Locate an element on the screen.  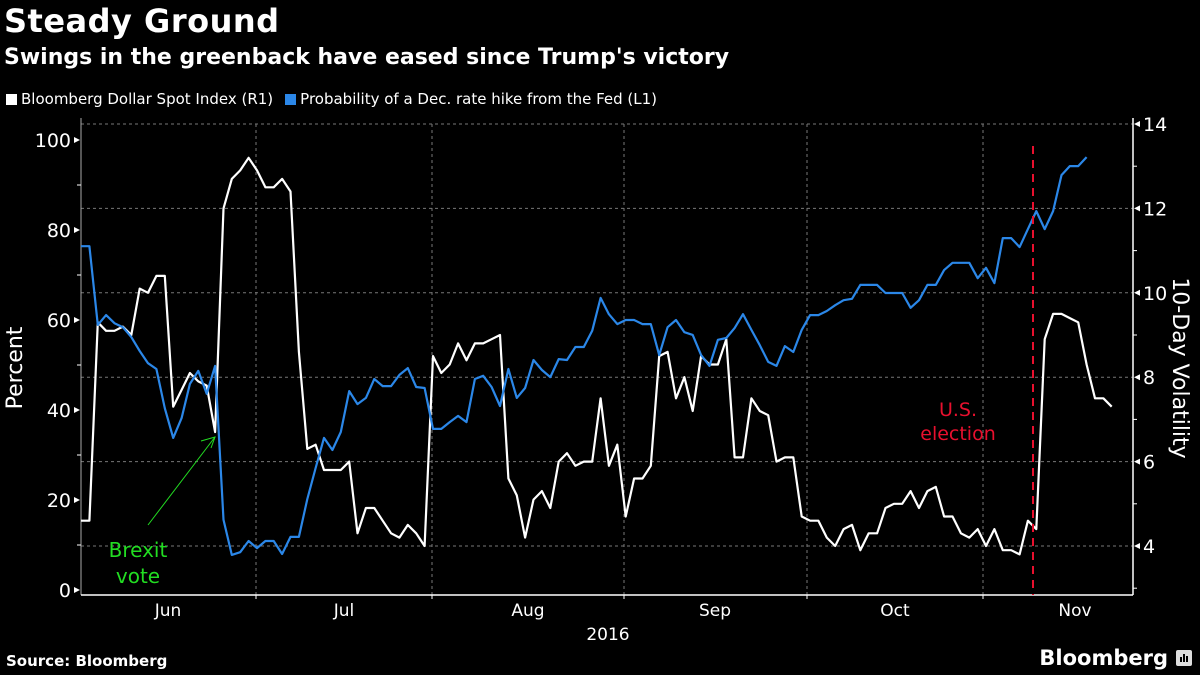
right-tick-label: 12 is located at coordinates (1155, 209).